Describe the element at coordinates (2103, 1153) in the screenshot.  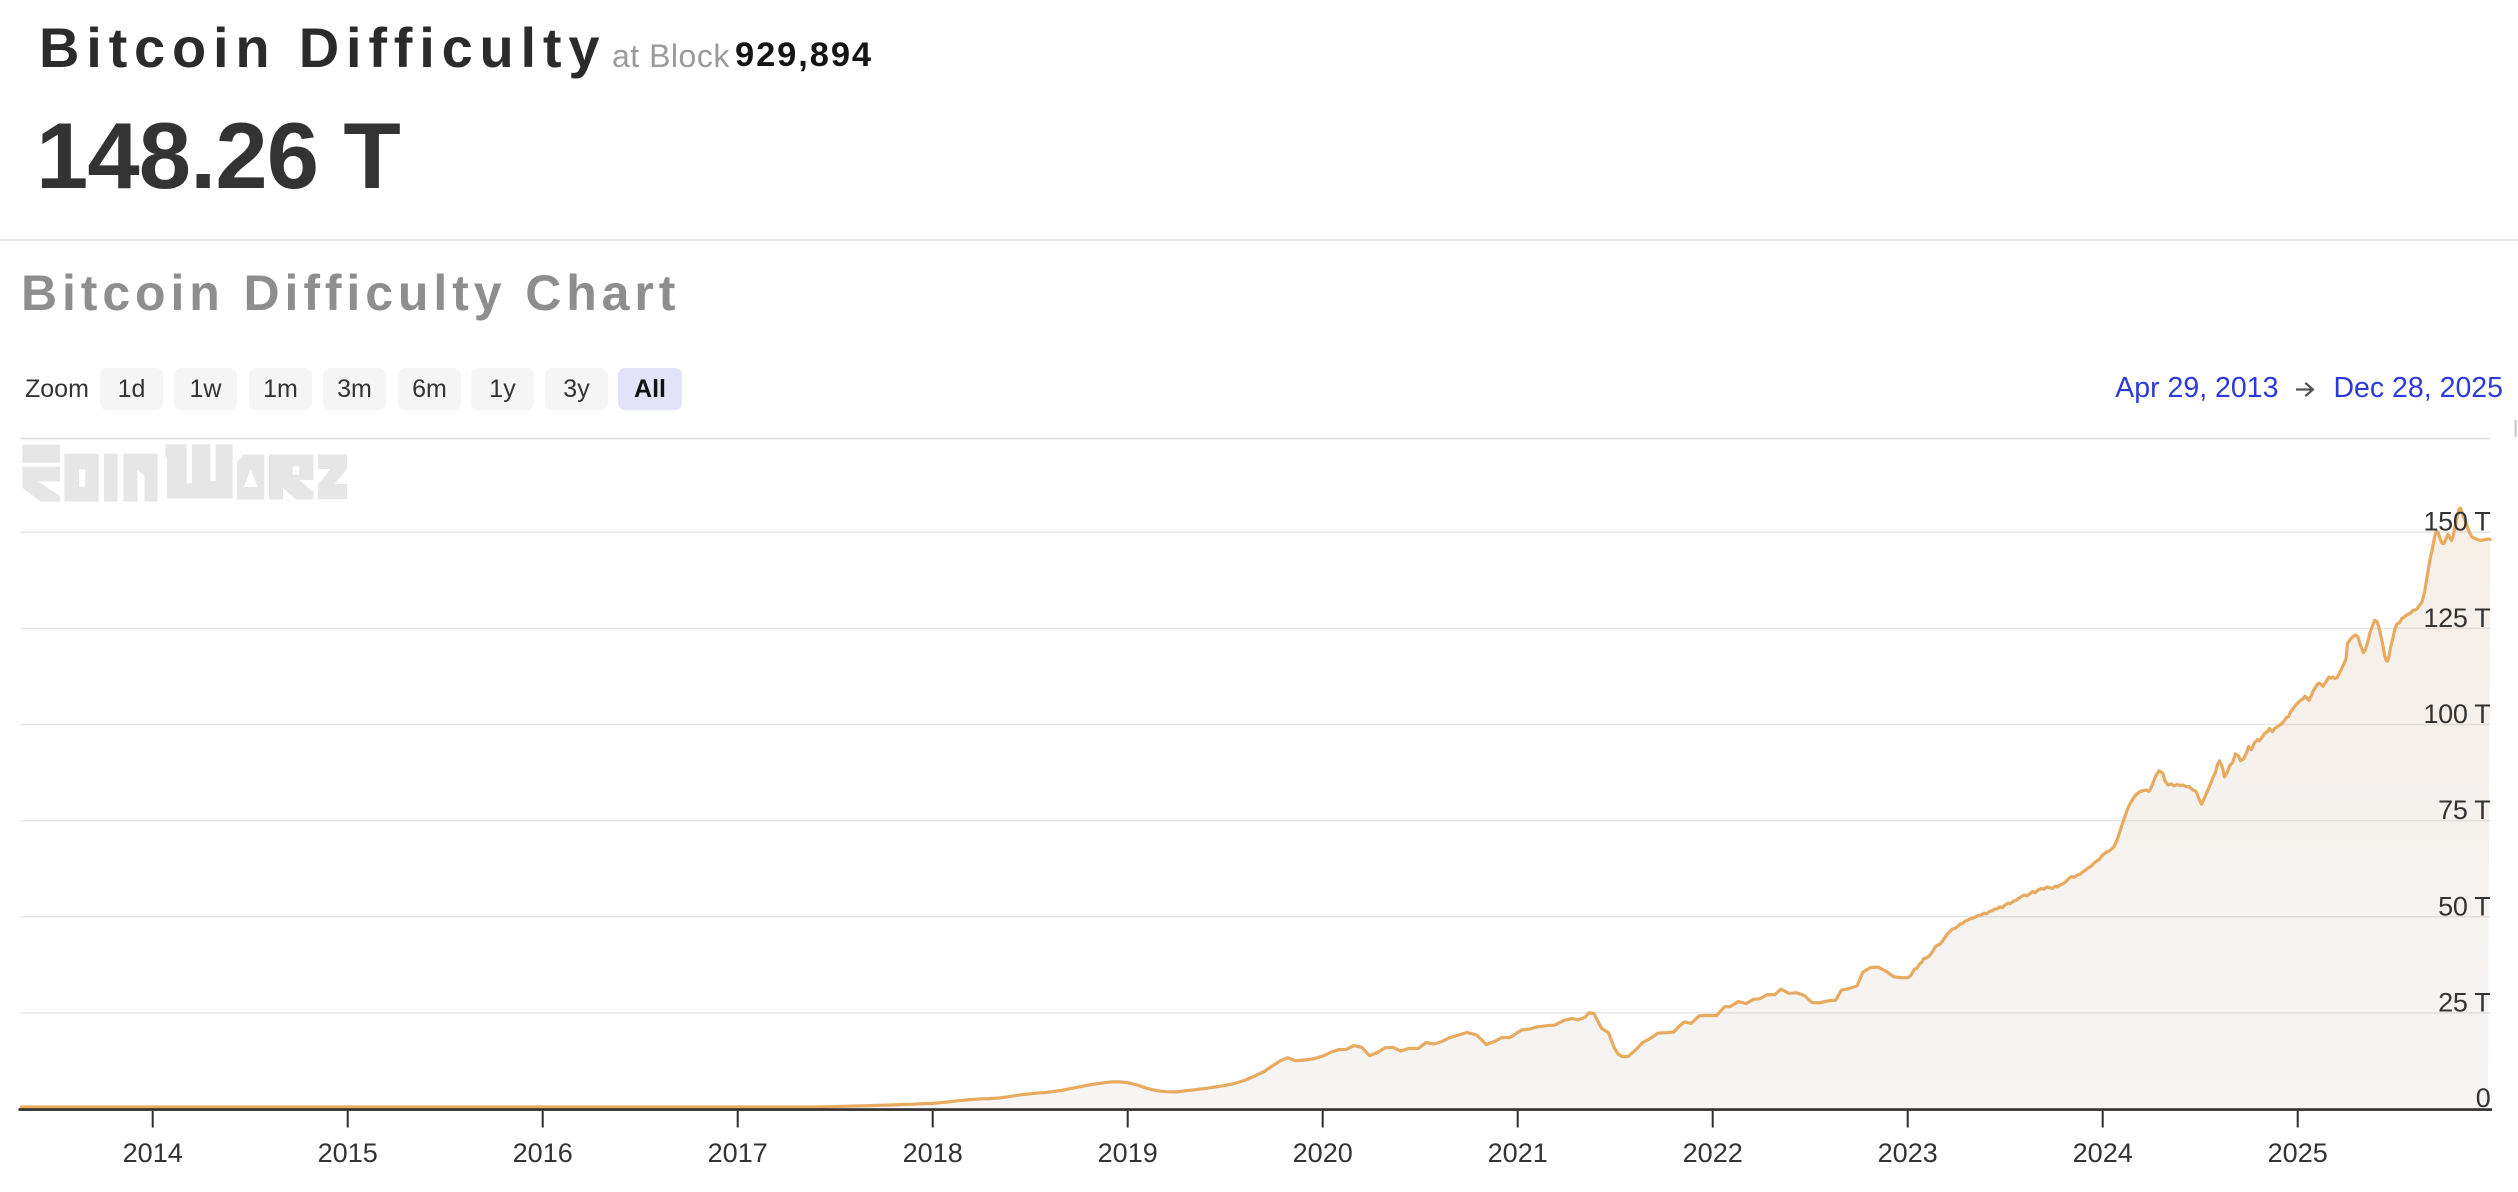
I see `svg-text: 2024` at that location.